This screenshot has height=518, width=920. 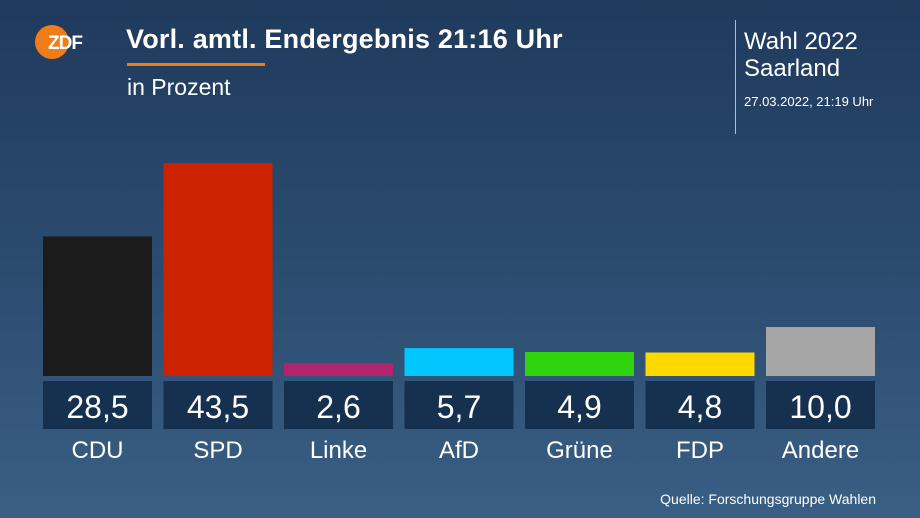 I want to click on category-label-fdp: FDP, so click(x=700, y=450).